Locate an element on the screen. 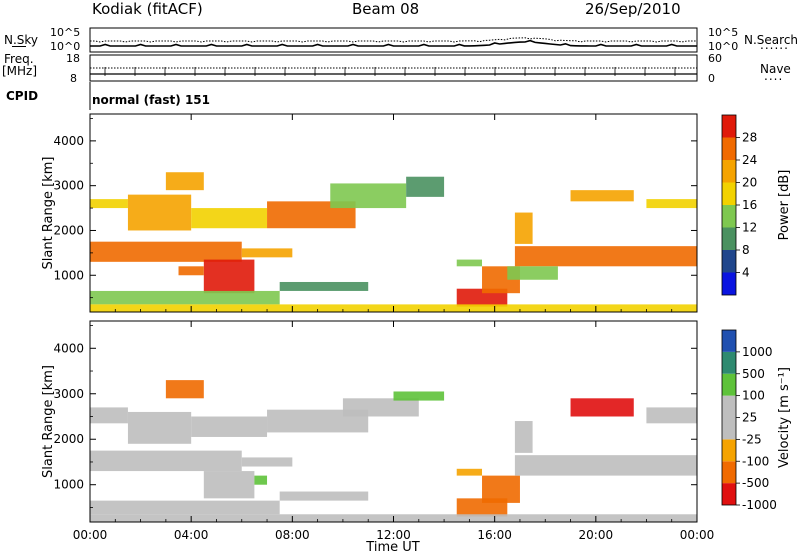  cpid-value: normal (fast) 151 is located at coordinates (151, 100).